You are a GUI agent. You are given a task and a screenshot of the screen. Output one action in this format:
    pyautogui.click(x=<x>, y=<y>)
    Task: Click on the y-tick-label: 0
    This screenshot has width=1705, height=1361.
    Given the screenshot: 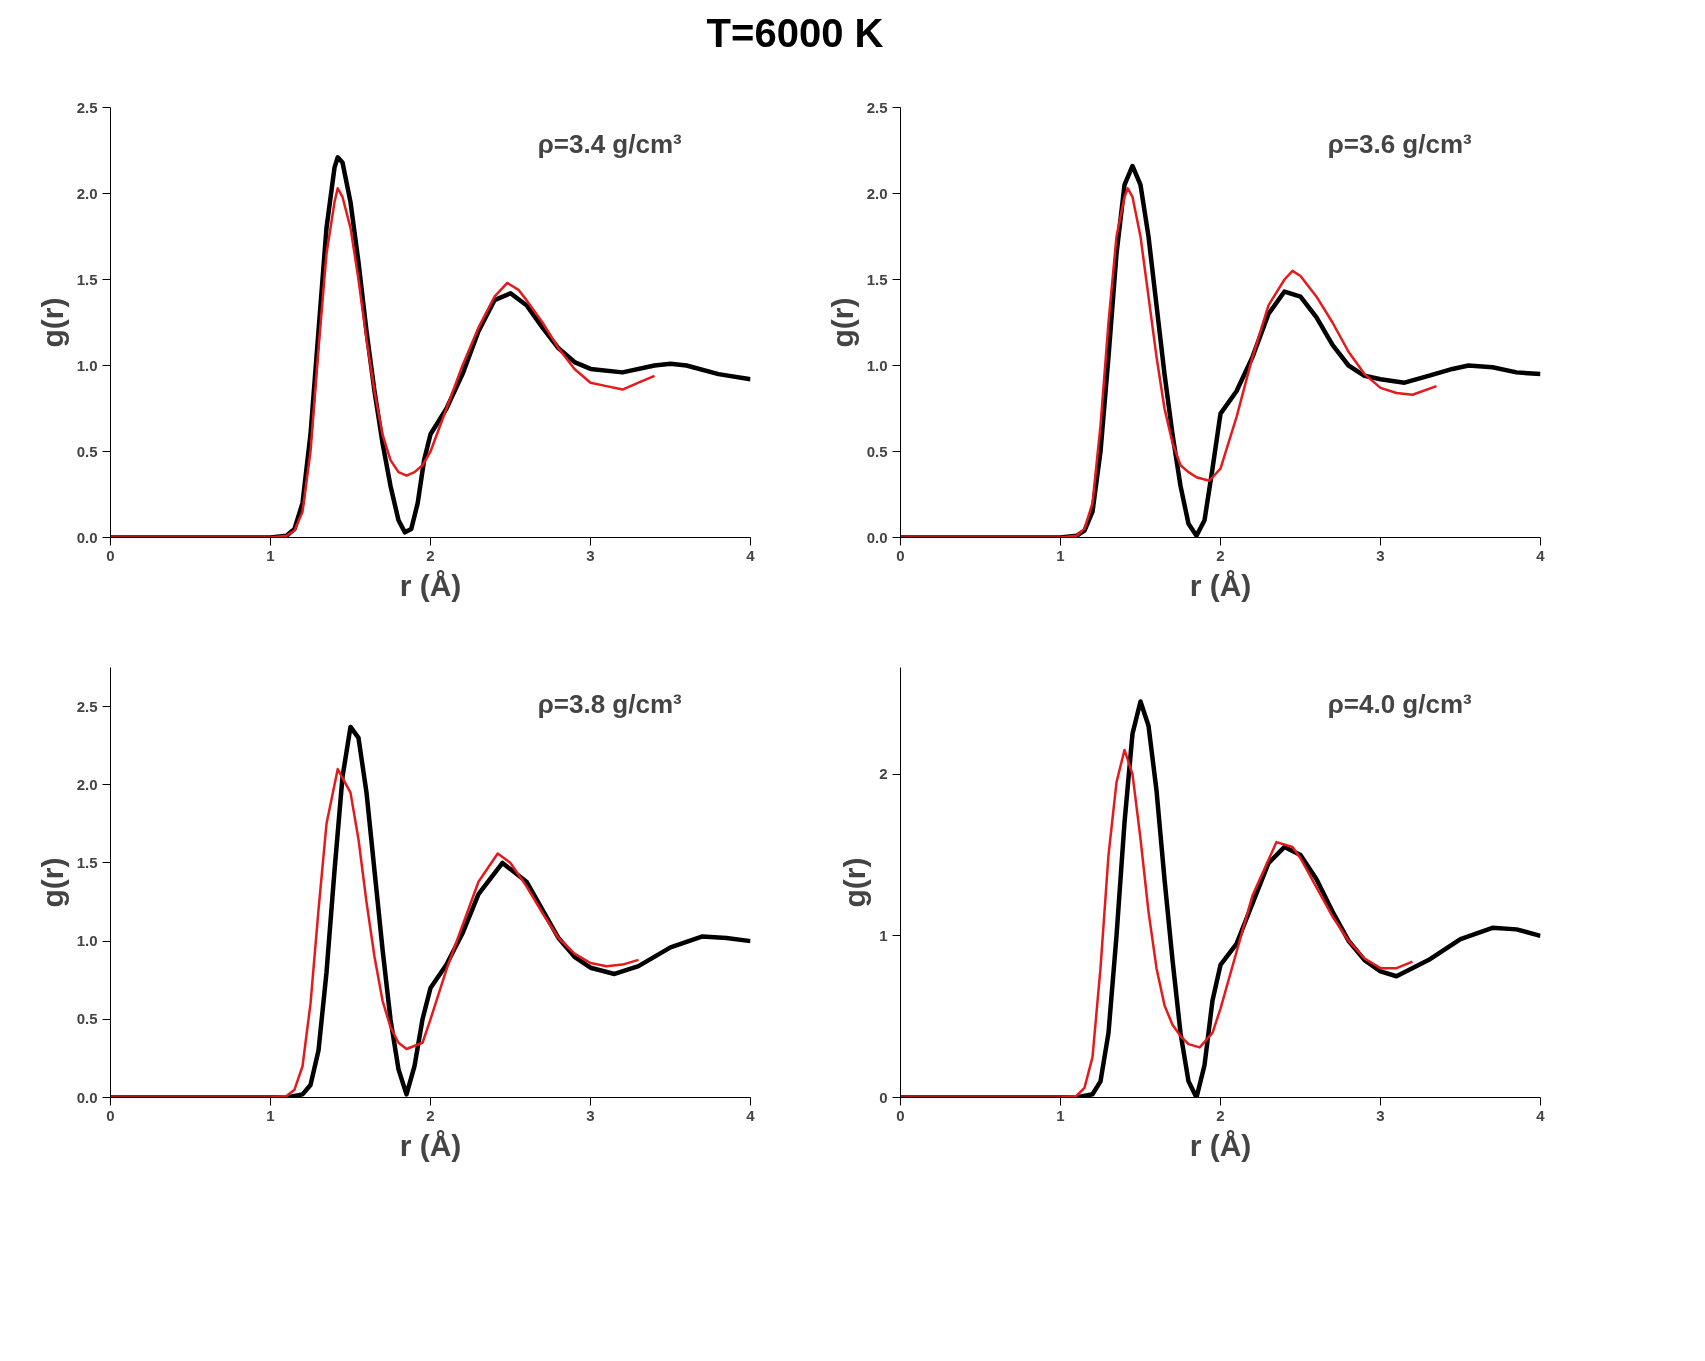 What is the action you would take?
    pyautogui.click(x=883, y=1097)
    